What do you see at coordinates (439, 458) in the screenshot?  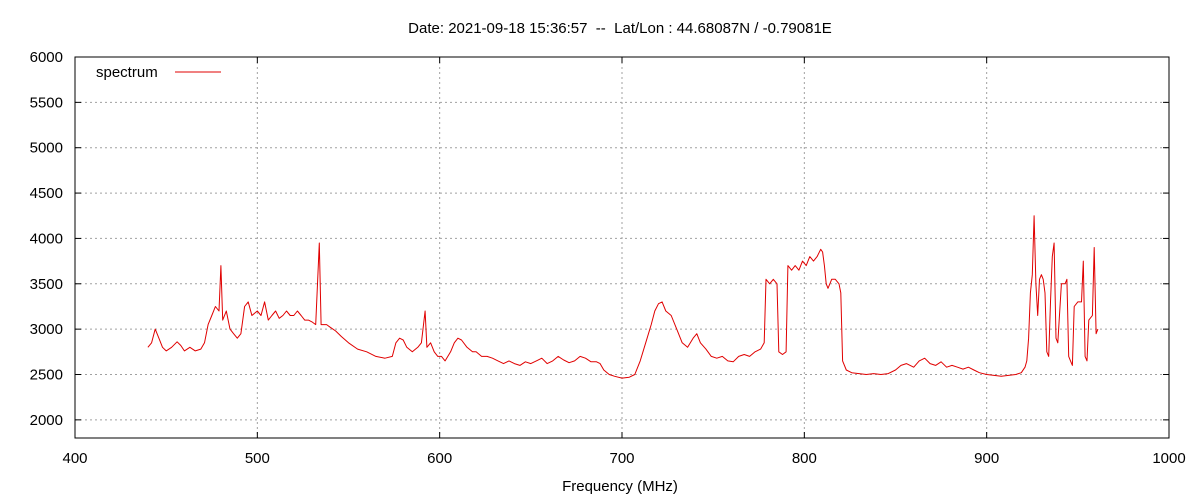 I see `x-tick-label: 600` at bounding box center [439, 458].